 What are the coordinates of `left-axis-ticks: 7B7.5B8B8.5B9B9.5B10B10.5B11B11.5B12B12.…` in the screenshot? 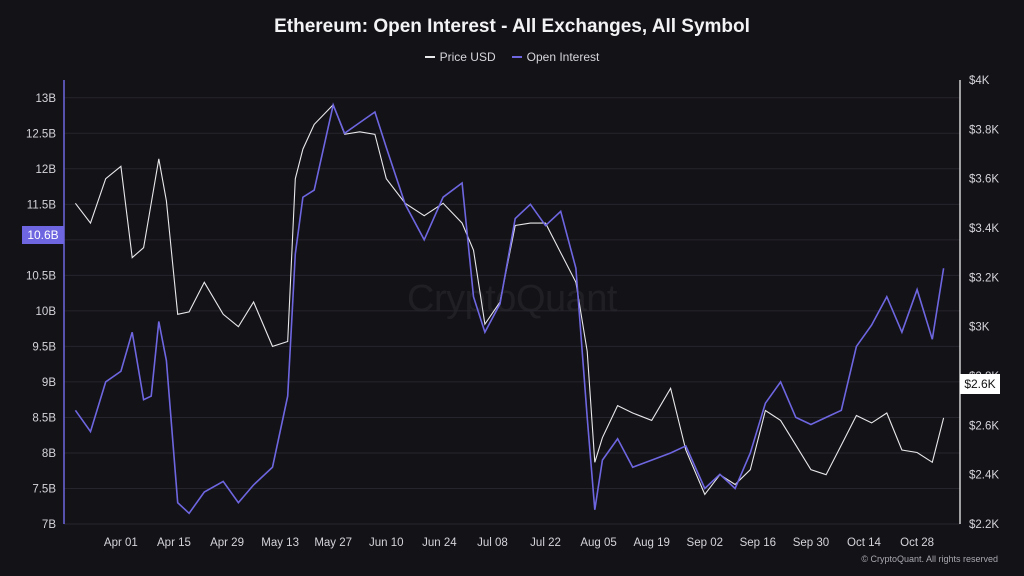 It's located at (41, 312).